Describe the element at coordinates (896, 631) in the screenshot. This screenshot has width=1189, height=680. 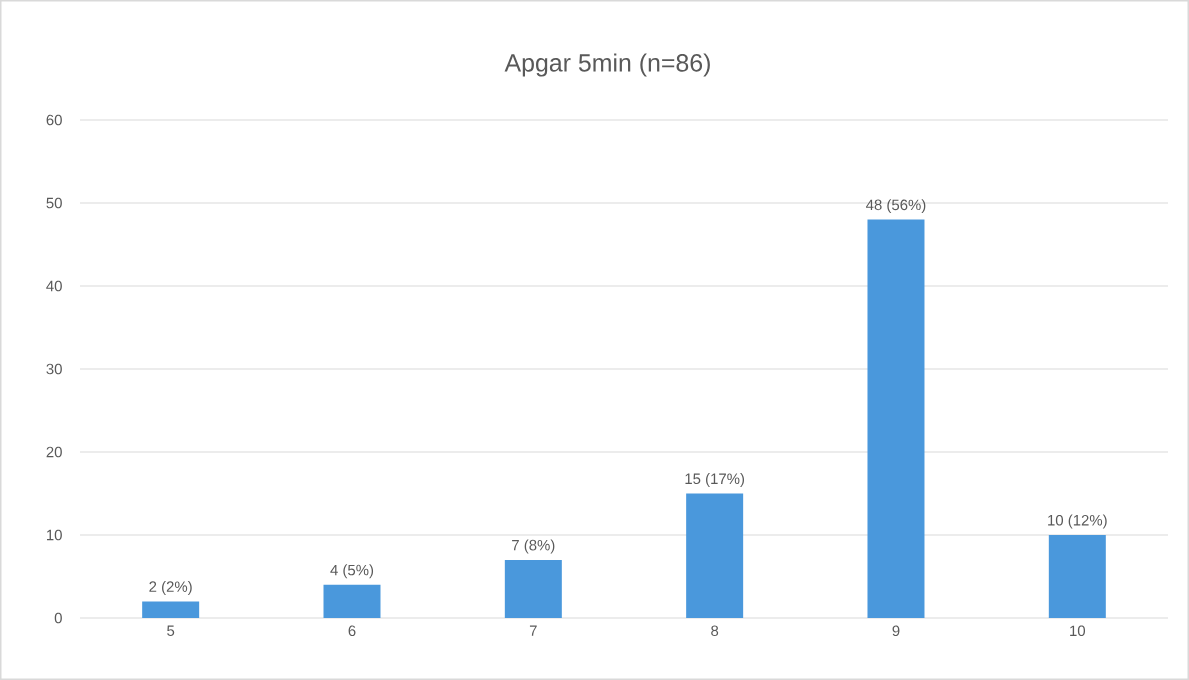
I see `x-tick-label: 9` at that location.